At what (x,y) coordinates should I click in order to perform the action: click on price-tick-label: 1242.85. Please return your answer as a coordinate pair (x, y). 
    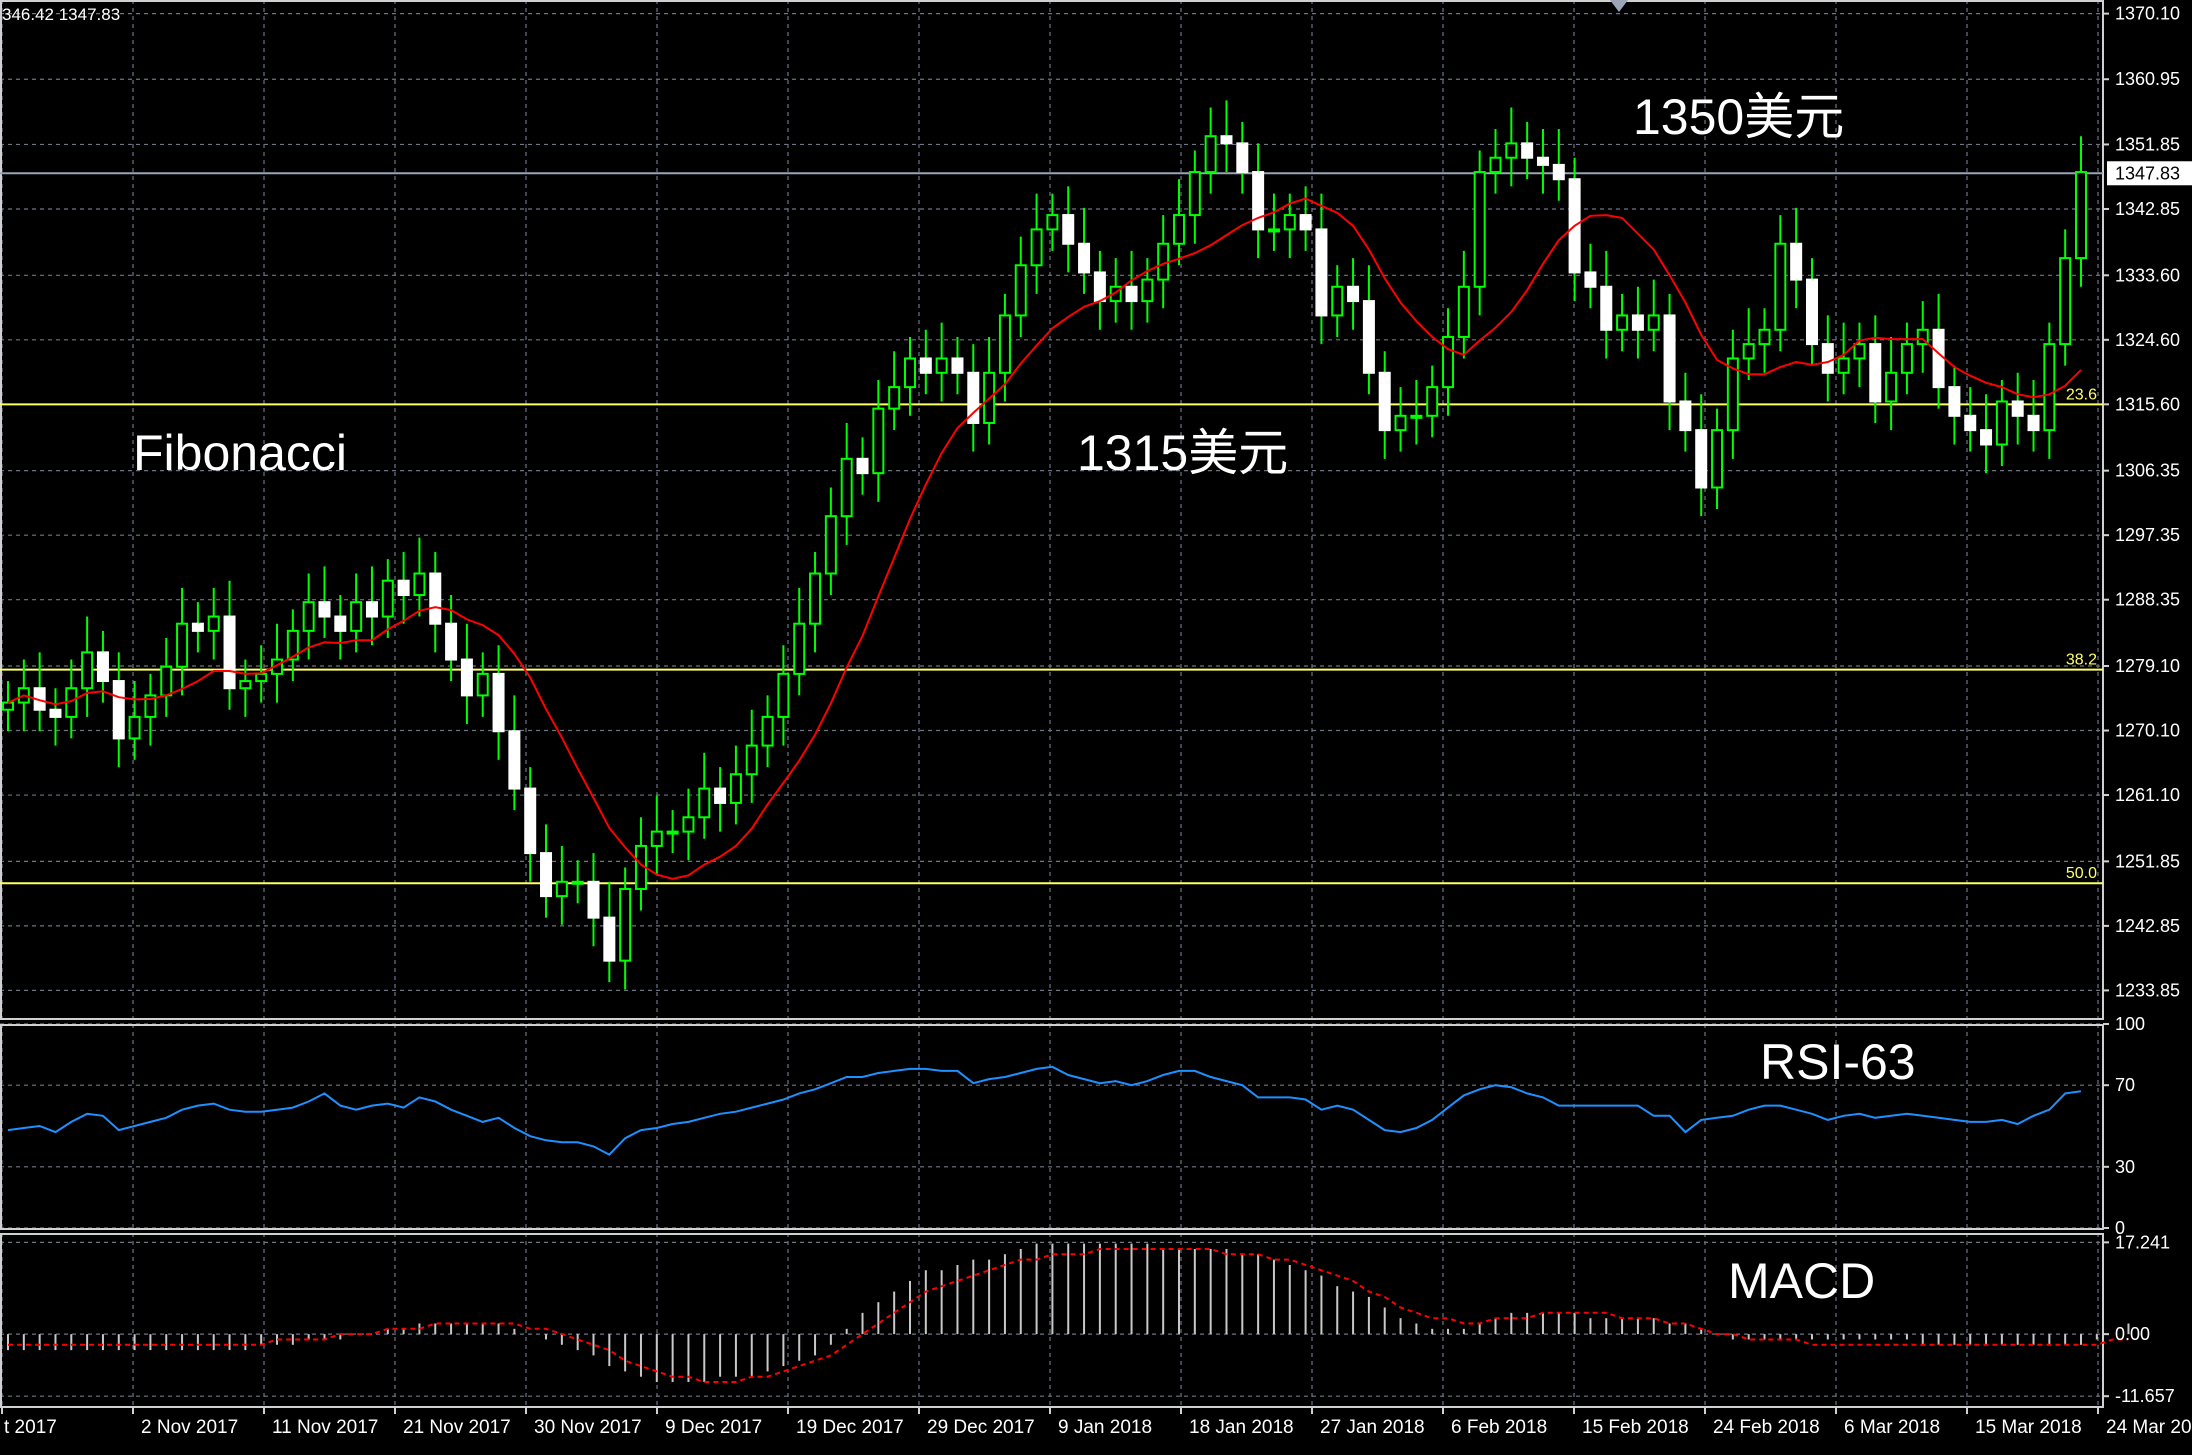
    Looking at the image, I should click on (2147, 926).